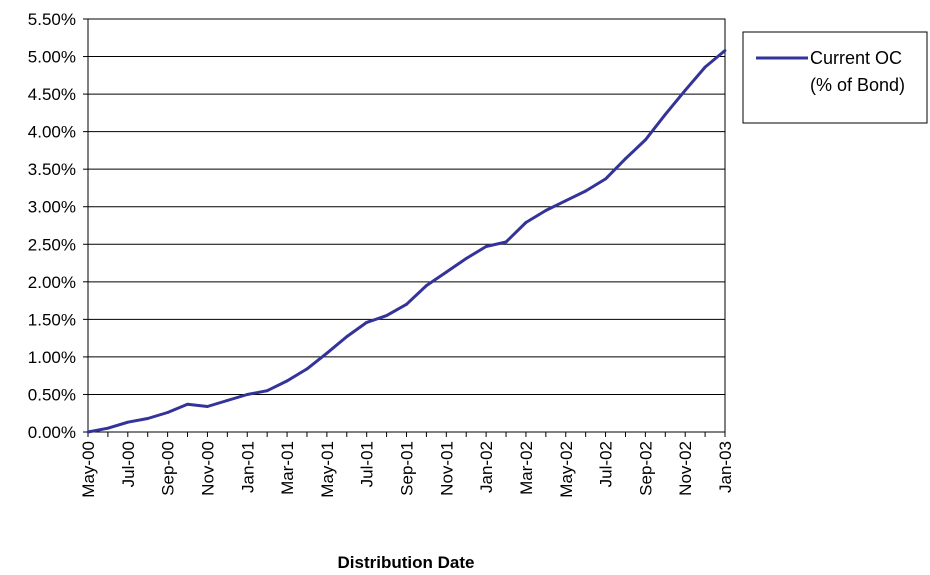 This screenshot has width=930, height=575. Describe the element at coordinates (52, 132) in the screenshot. I see `y-tick-label: 4.00%` at that location.